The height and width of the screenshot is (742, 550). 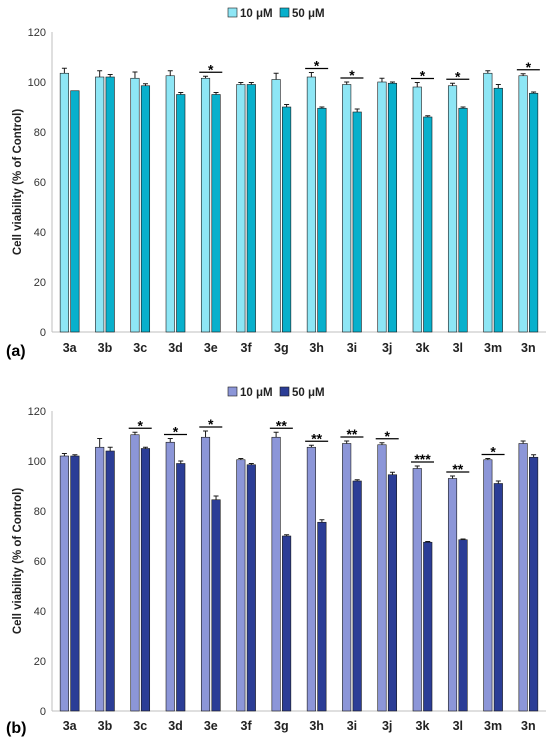 What do you see at coordinates (387, 348) in the screenshot?
I see `x-tick-label: 3j` at bounding box center [387, 348].